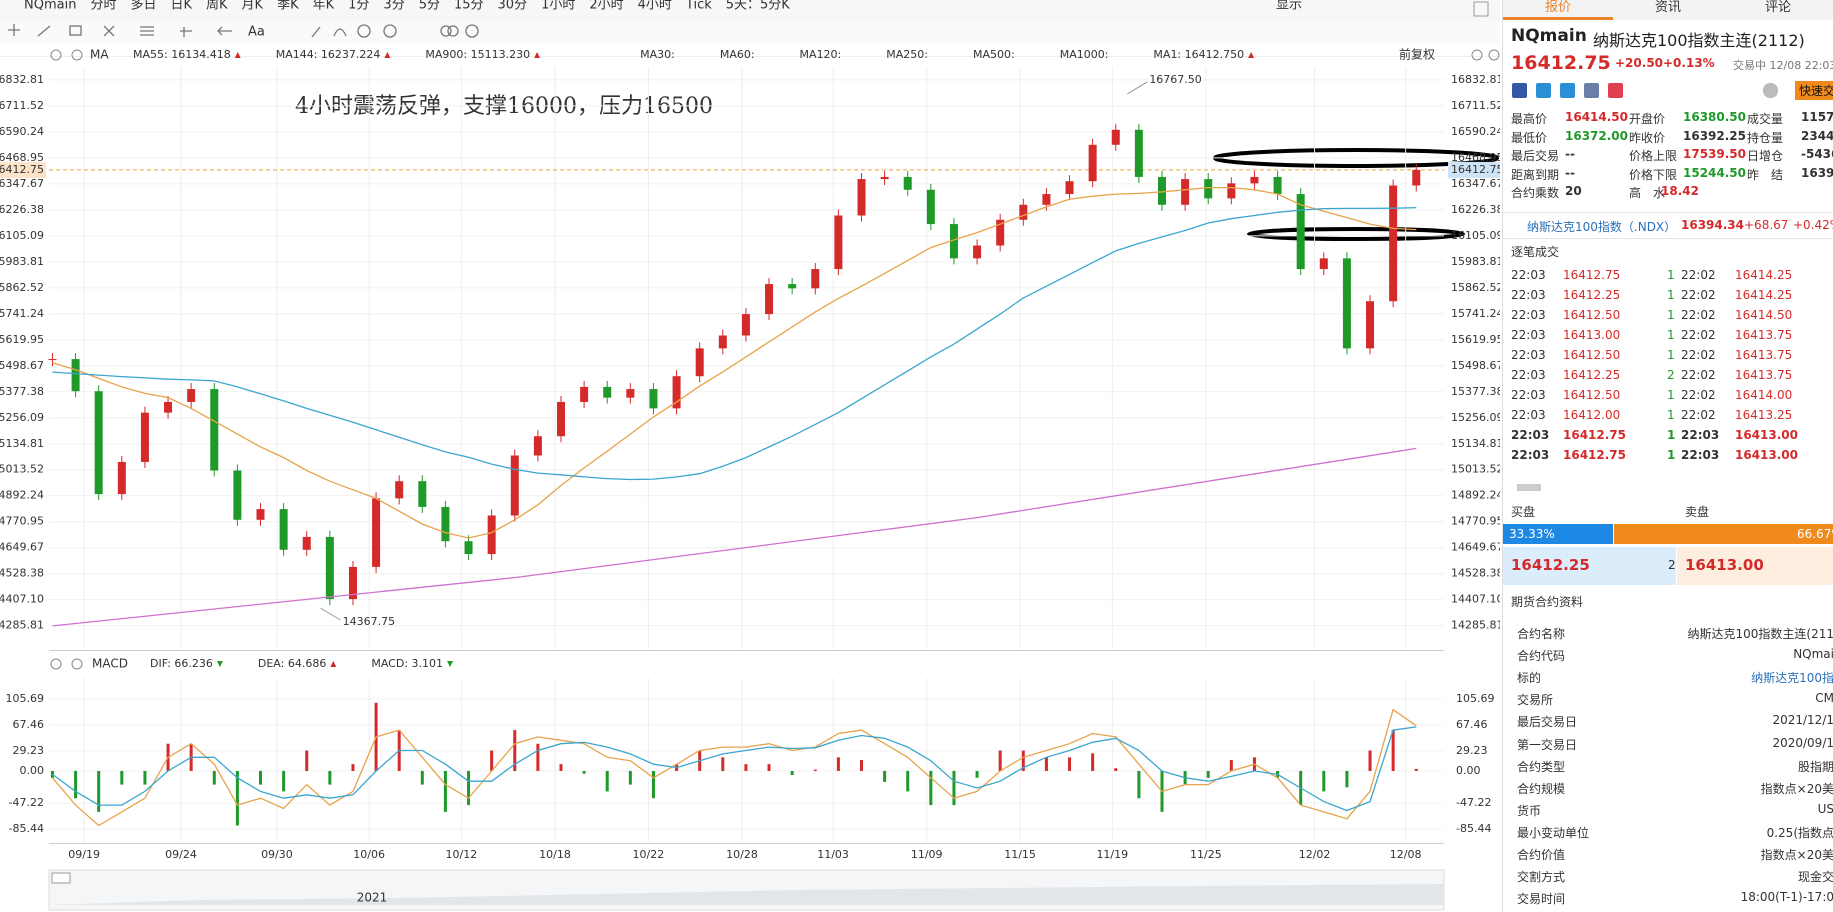  I want to click on panel-tab: 评论, so click(1778, 10).